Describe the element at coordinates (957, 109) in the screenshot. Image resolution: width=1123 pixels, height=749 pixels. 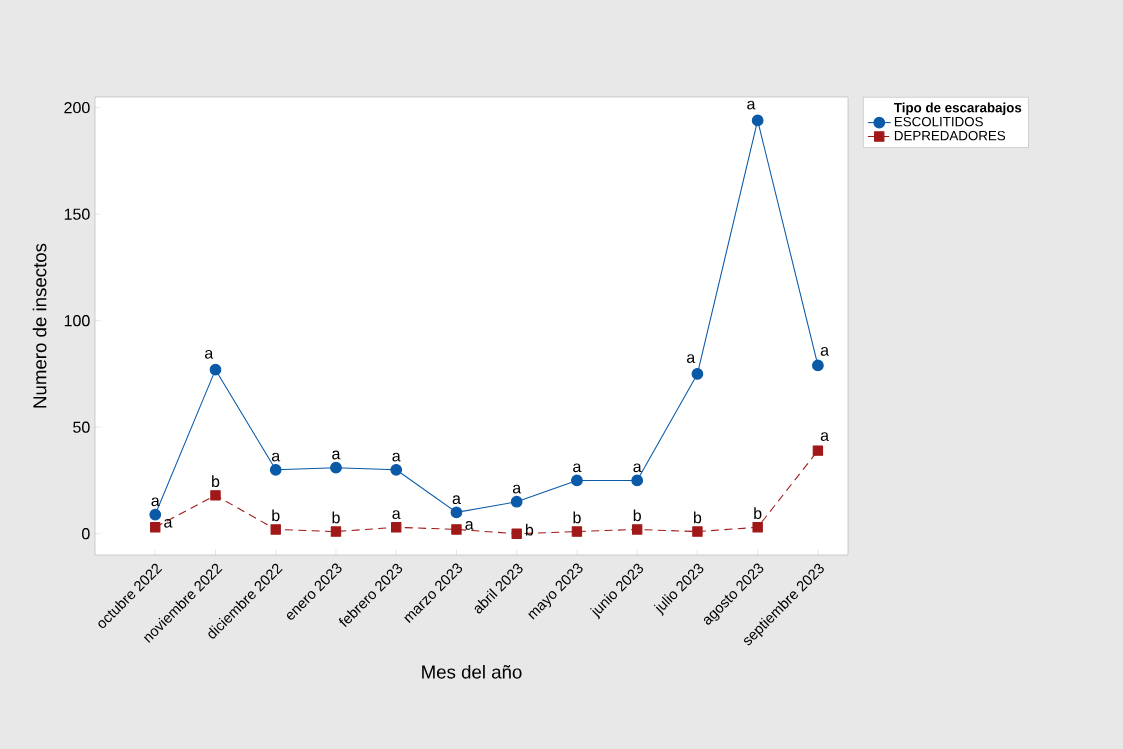
I see `legend-title: Tipo de escarabajos` at that location.